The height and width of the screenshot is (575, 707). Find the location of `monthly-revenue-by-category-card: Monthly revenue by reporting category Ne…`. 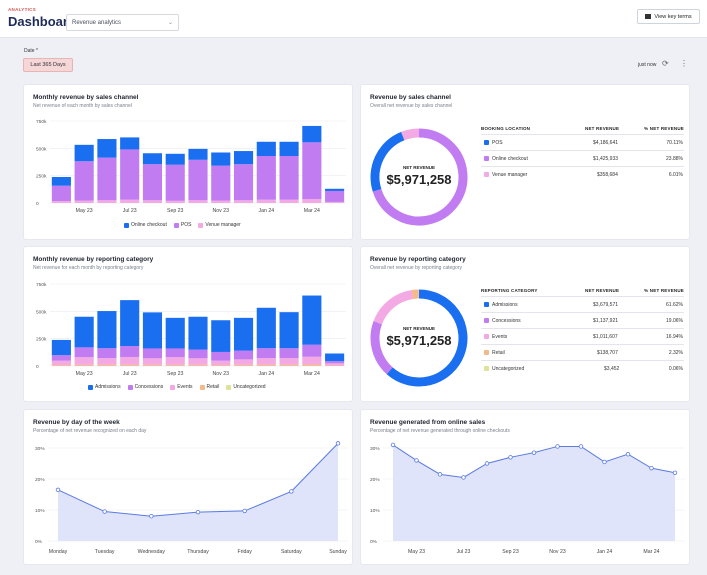

monthly-revenue-by-category-card: Monthly revenue by reporting category Ne… is located at coordinates (188, 324).